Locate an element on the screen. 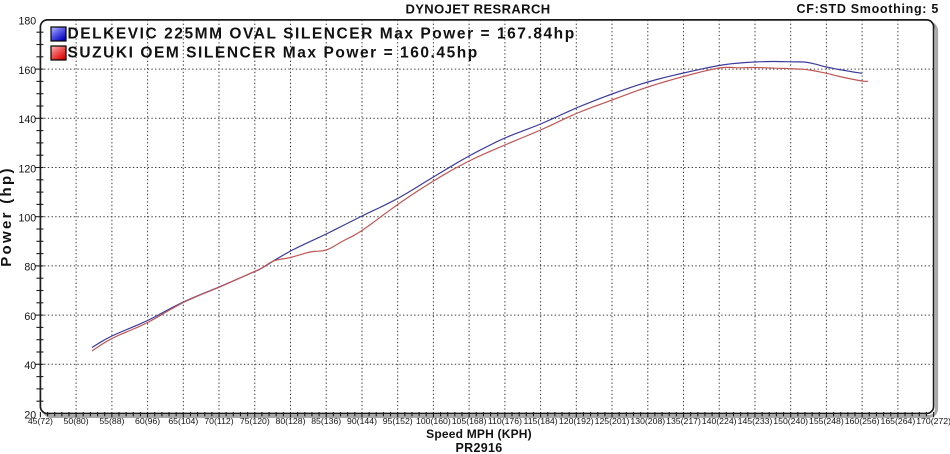 The image size is (950, 454). svg-text: 135(217) is located at coordinates (683, 421).